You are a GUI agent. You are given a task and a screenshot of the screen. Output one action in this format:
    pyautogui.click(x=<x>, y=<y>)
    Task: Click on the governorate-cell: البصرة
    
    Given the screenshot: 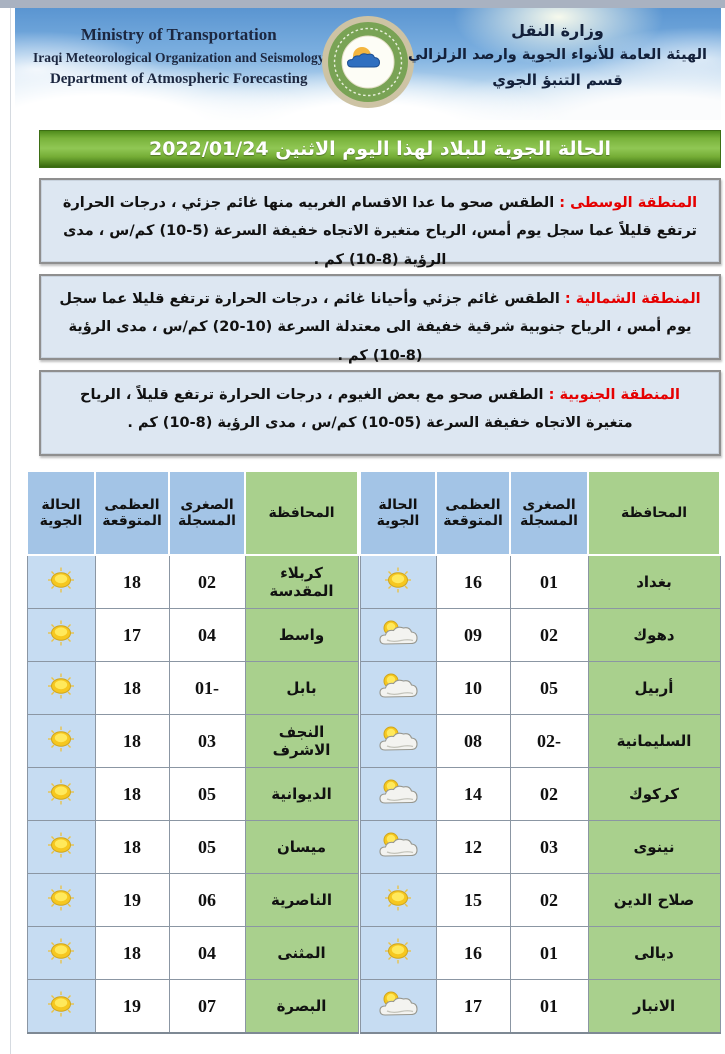 What is the action you would take?
    pyautogui.click(x=301, y=1006)
    